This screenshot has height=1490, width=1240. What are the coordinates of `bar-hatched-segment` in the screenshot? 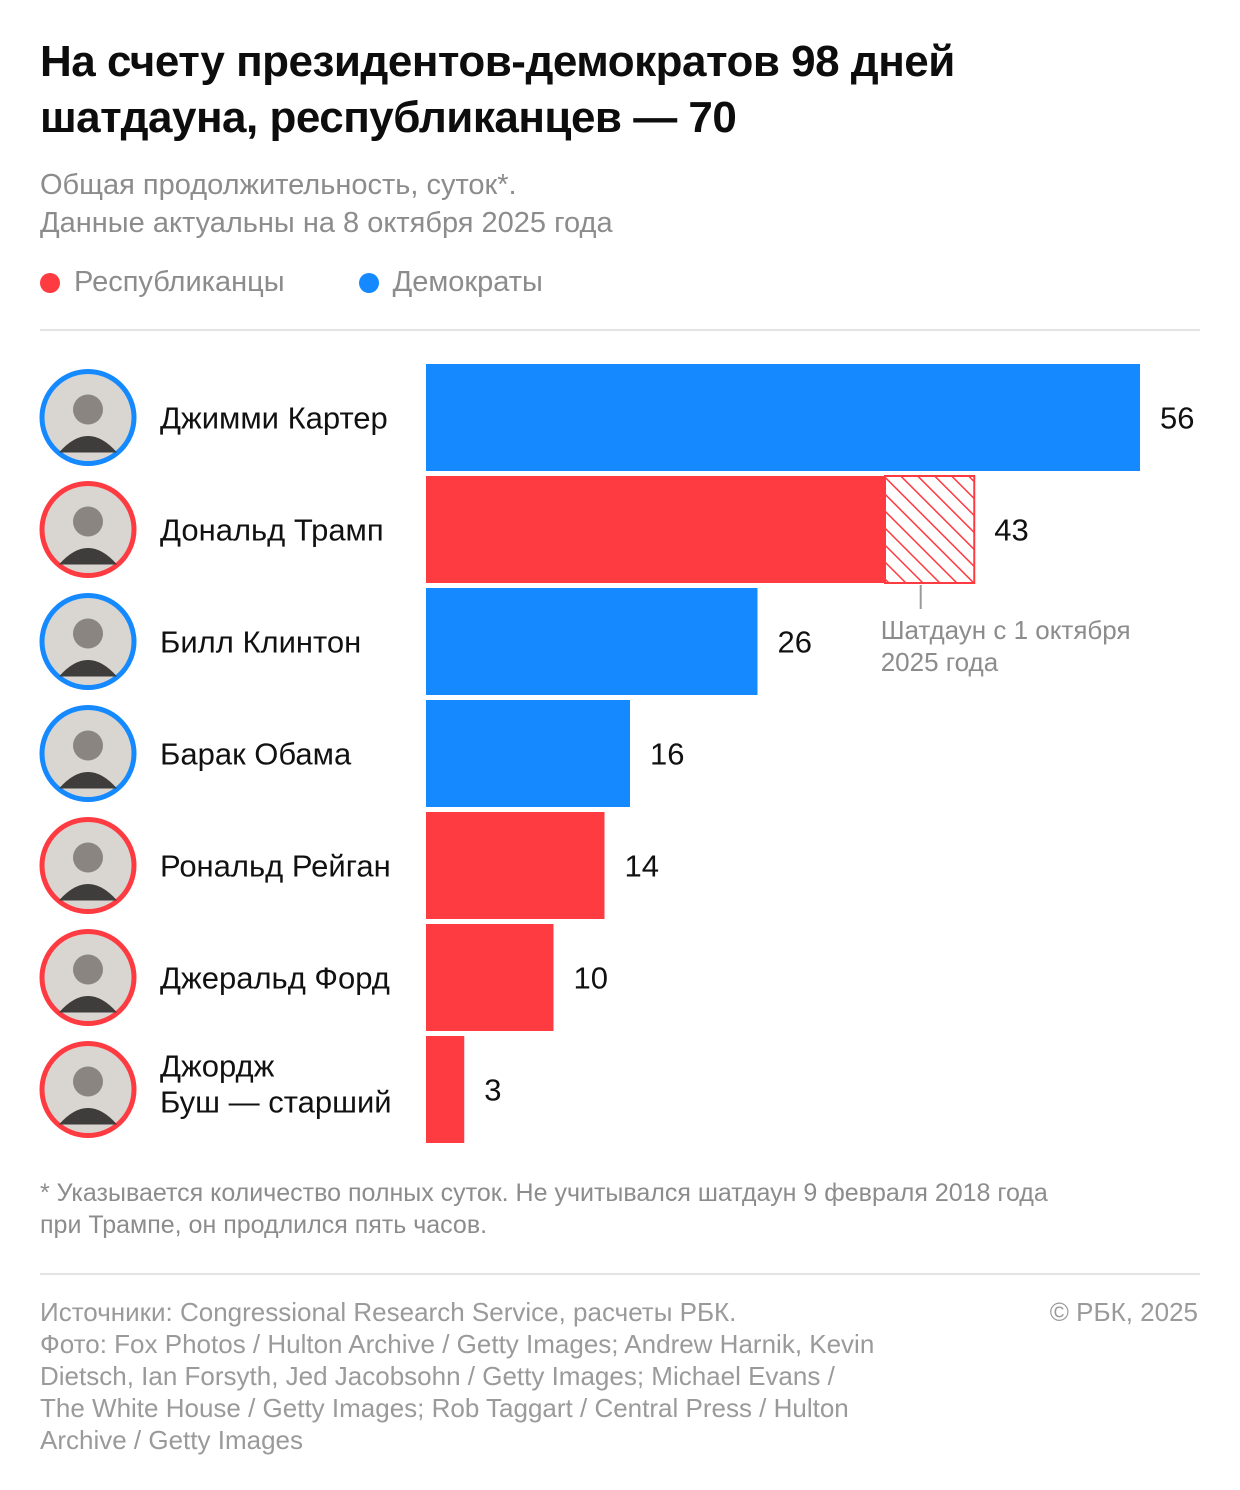 It's located at (930, 529).